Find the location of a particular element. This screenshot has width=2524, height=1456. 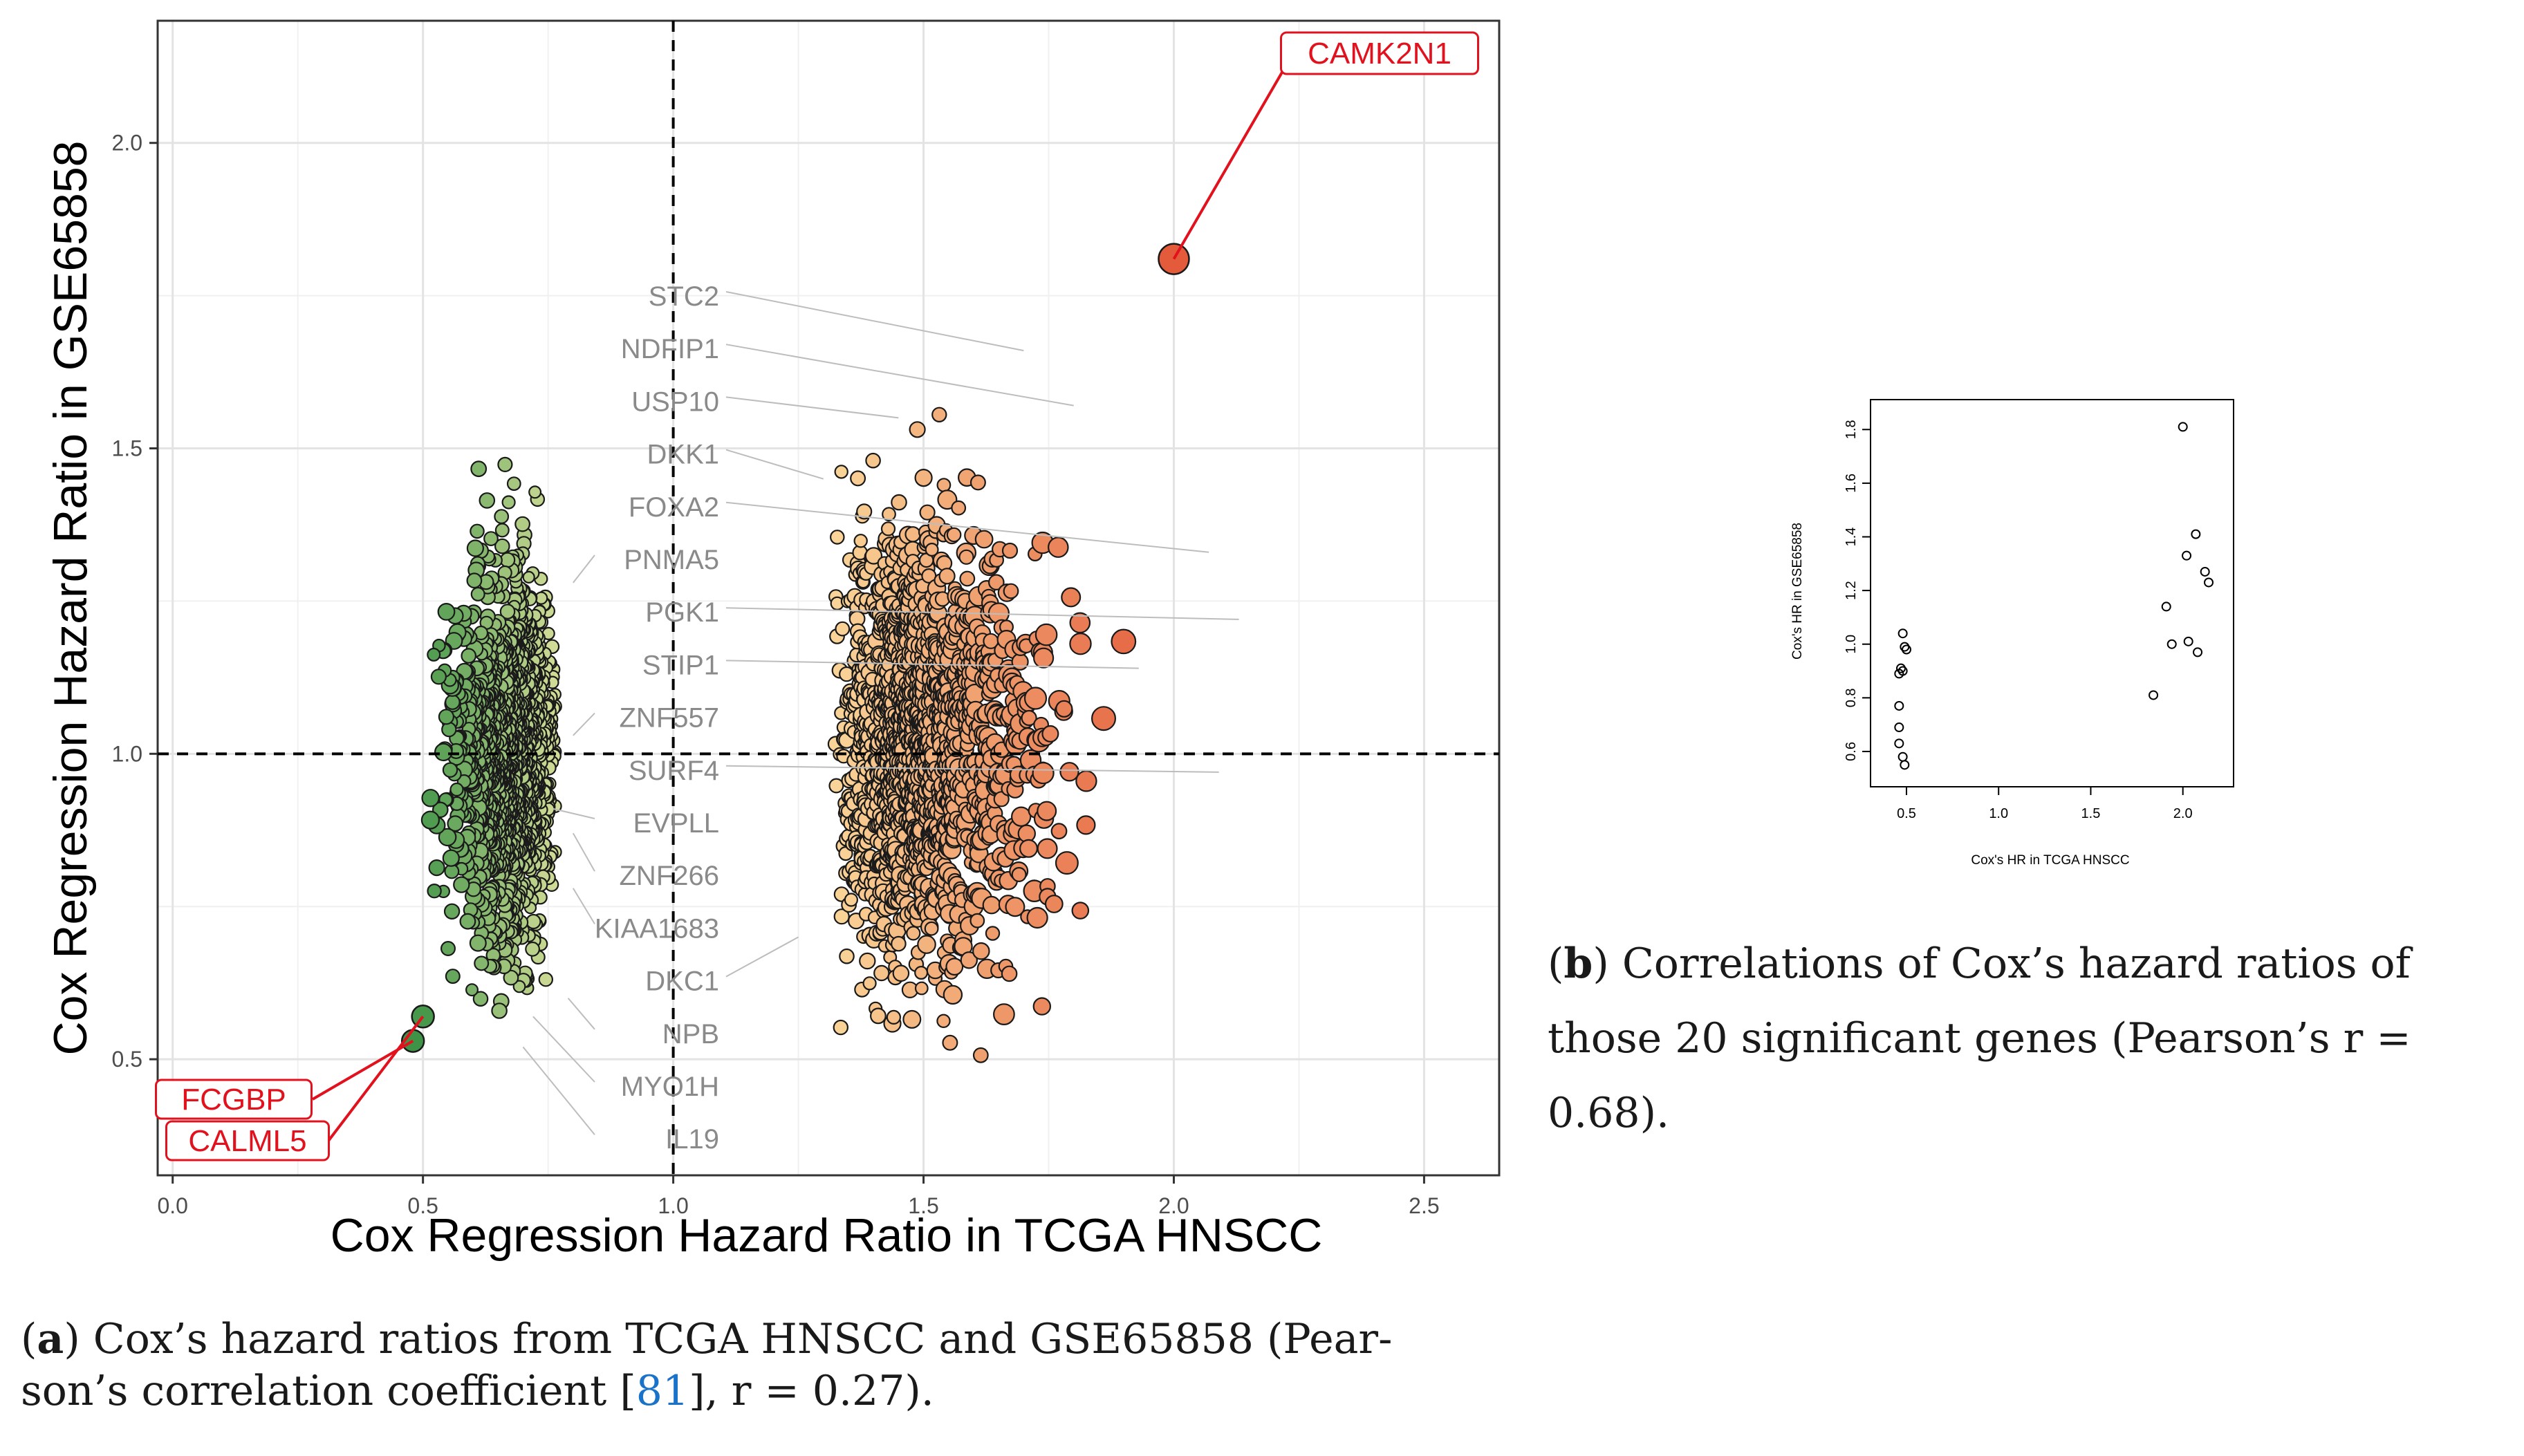

x-tick-label: 2.5 is located at coordinates (1424, 1205).